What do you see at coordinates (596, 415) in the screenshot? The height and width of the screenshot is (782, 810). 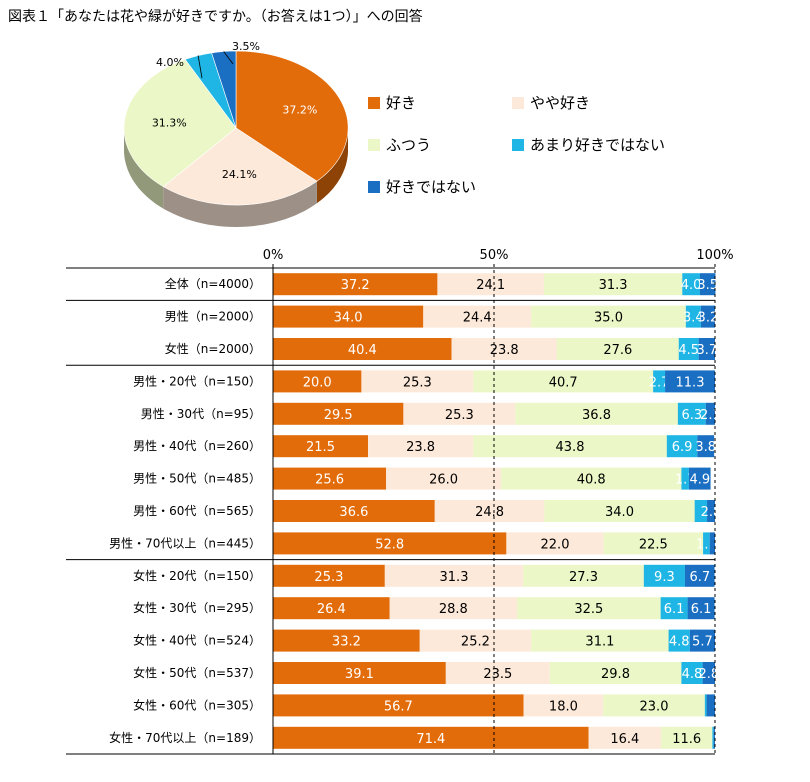 I see `bar-value-label: 36.8` at bounding box center [596, 415].